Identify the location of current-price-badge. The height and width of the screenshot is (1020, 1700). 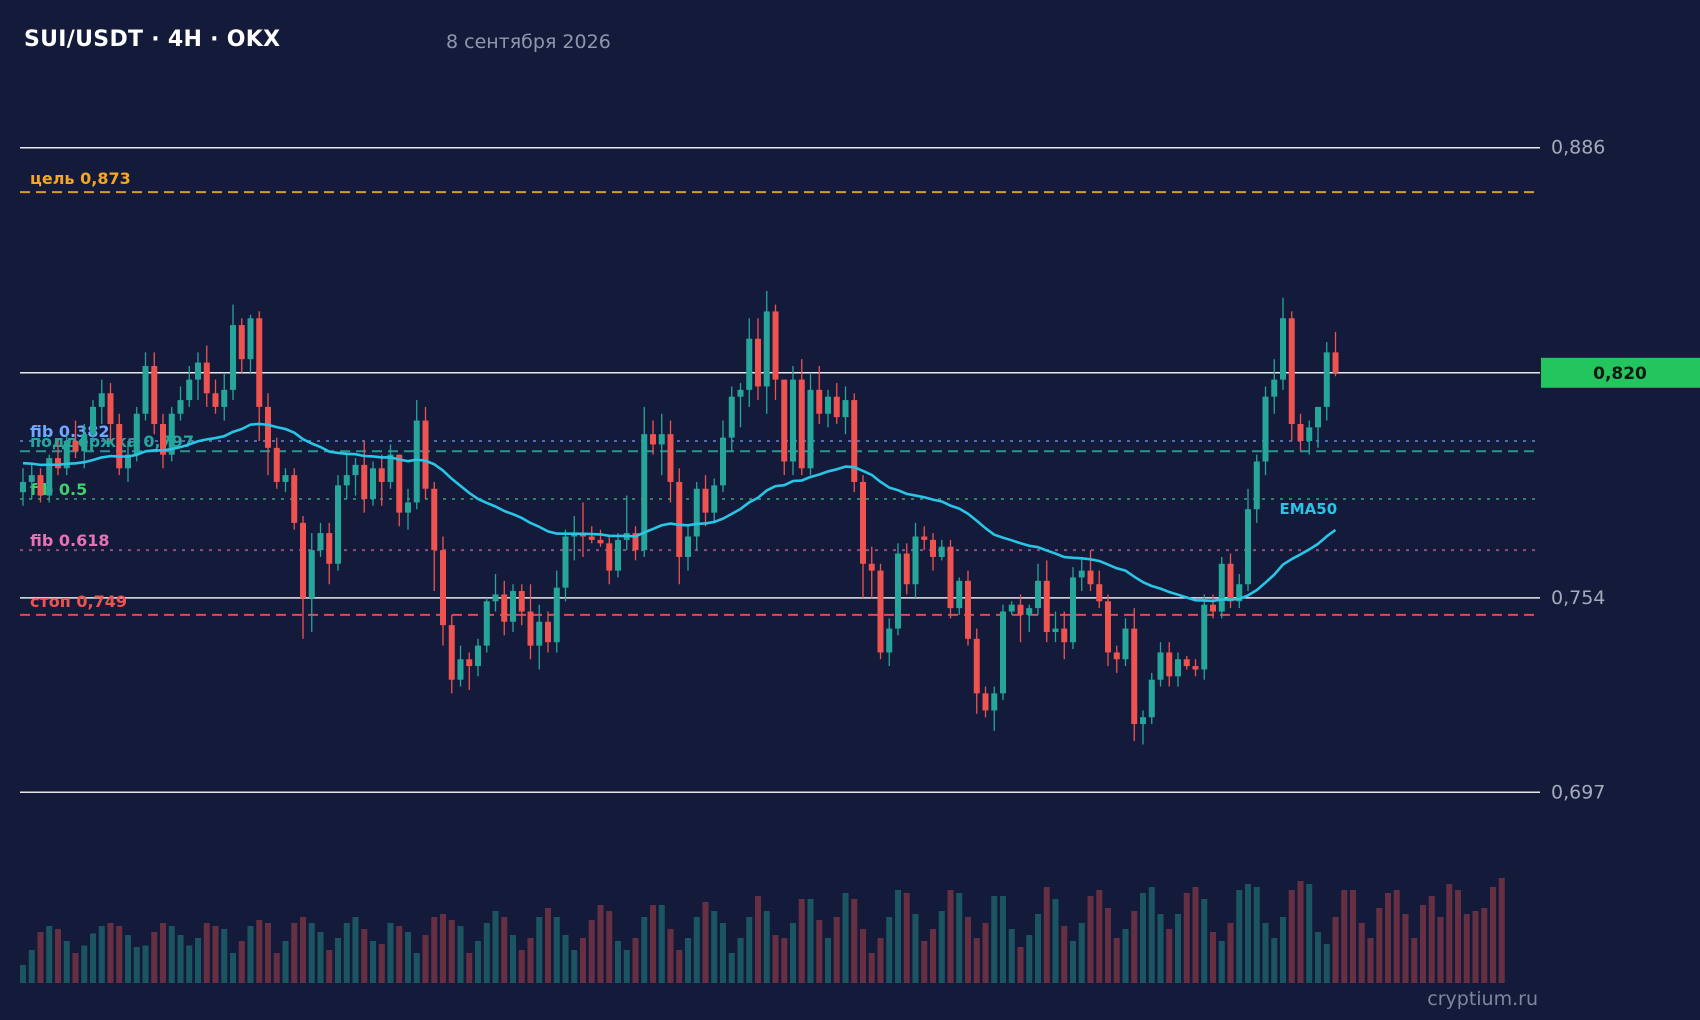
(1620, 372).